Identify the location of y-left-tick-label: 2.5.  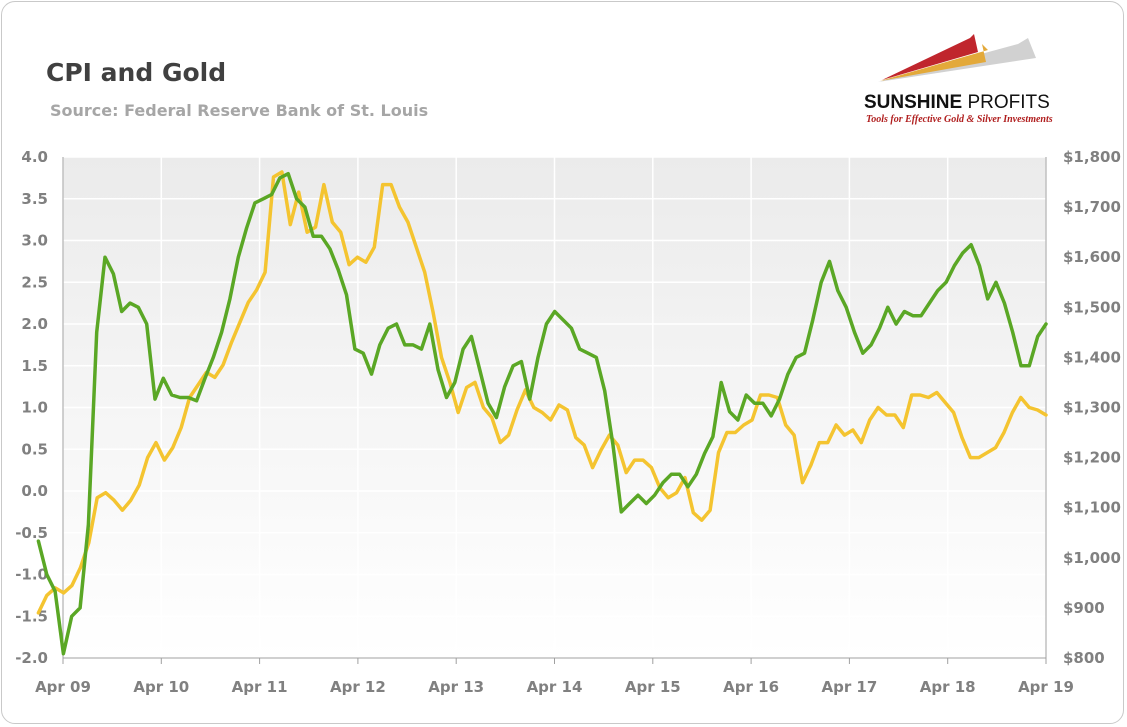
(34, 282).